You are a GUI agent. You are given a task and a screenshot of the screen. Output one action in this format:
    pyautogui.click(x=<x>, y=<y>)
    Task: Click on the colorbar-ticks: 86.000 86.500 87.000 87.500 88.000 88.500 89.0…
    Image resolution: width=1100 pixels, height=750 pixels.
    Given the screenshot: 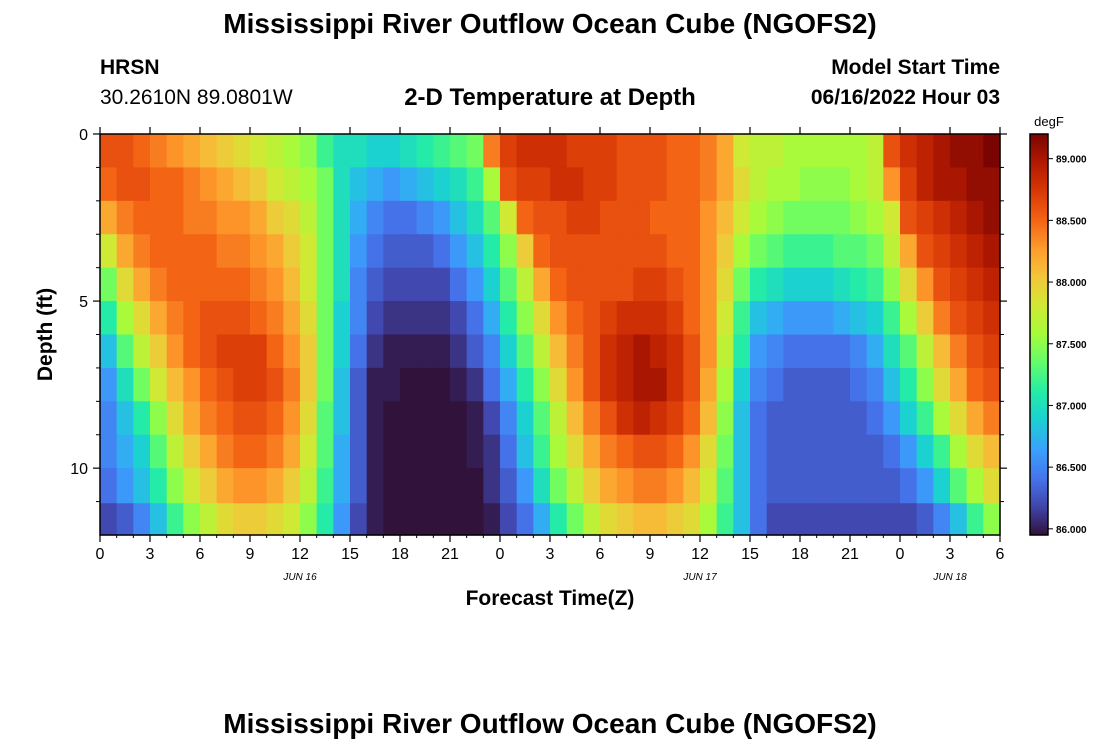 What is the action you would take?
    pyautogui.click(x=1067, y=345)
    